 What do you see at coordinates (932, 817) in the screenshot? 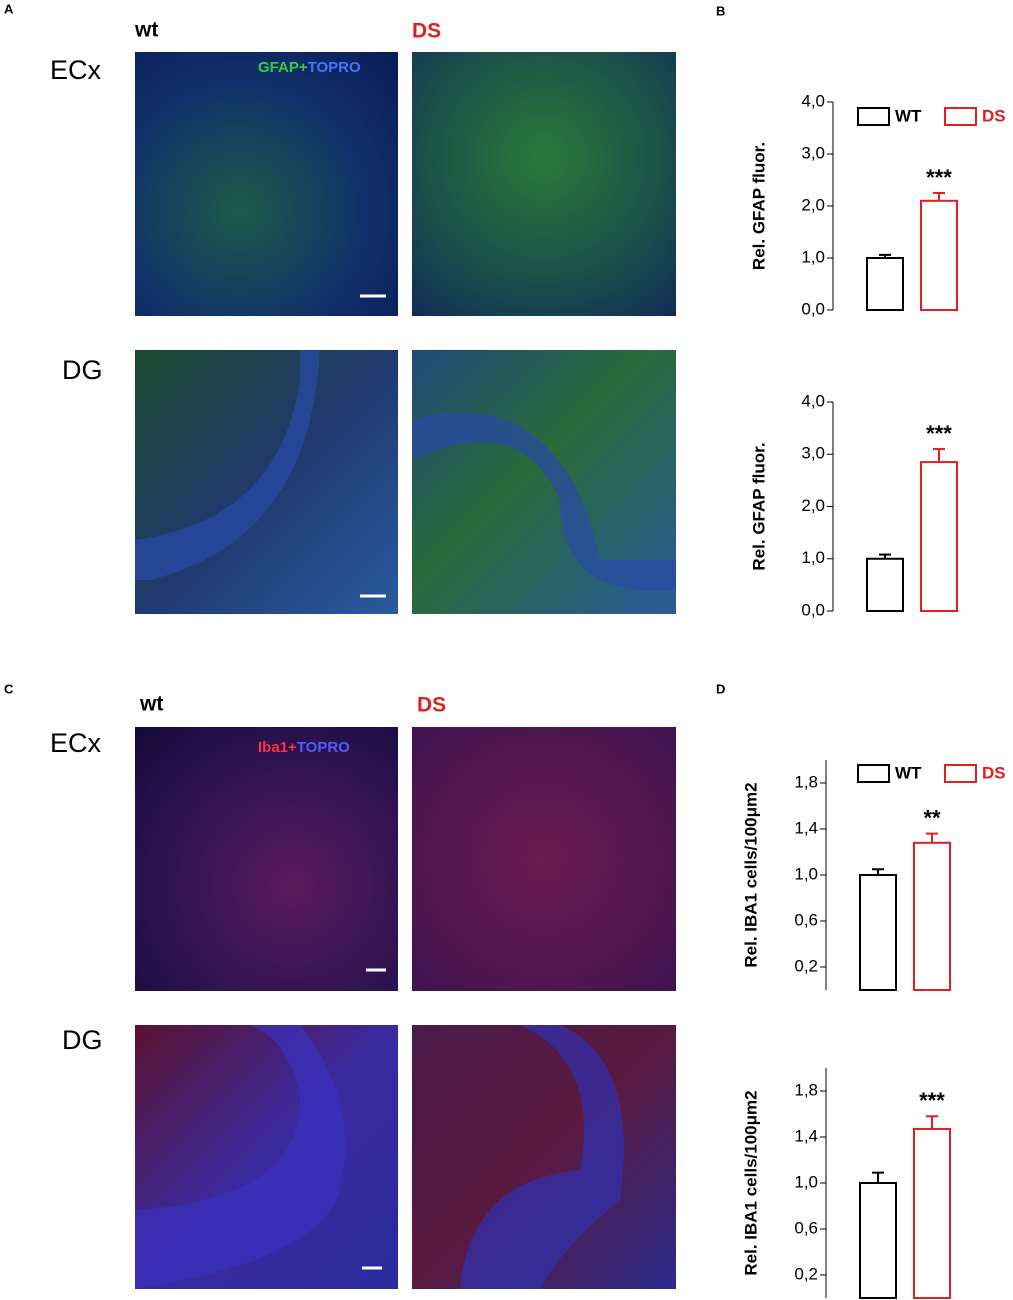
I see `significance: **` at bounding box center [932, 817].